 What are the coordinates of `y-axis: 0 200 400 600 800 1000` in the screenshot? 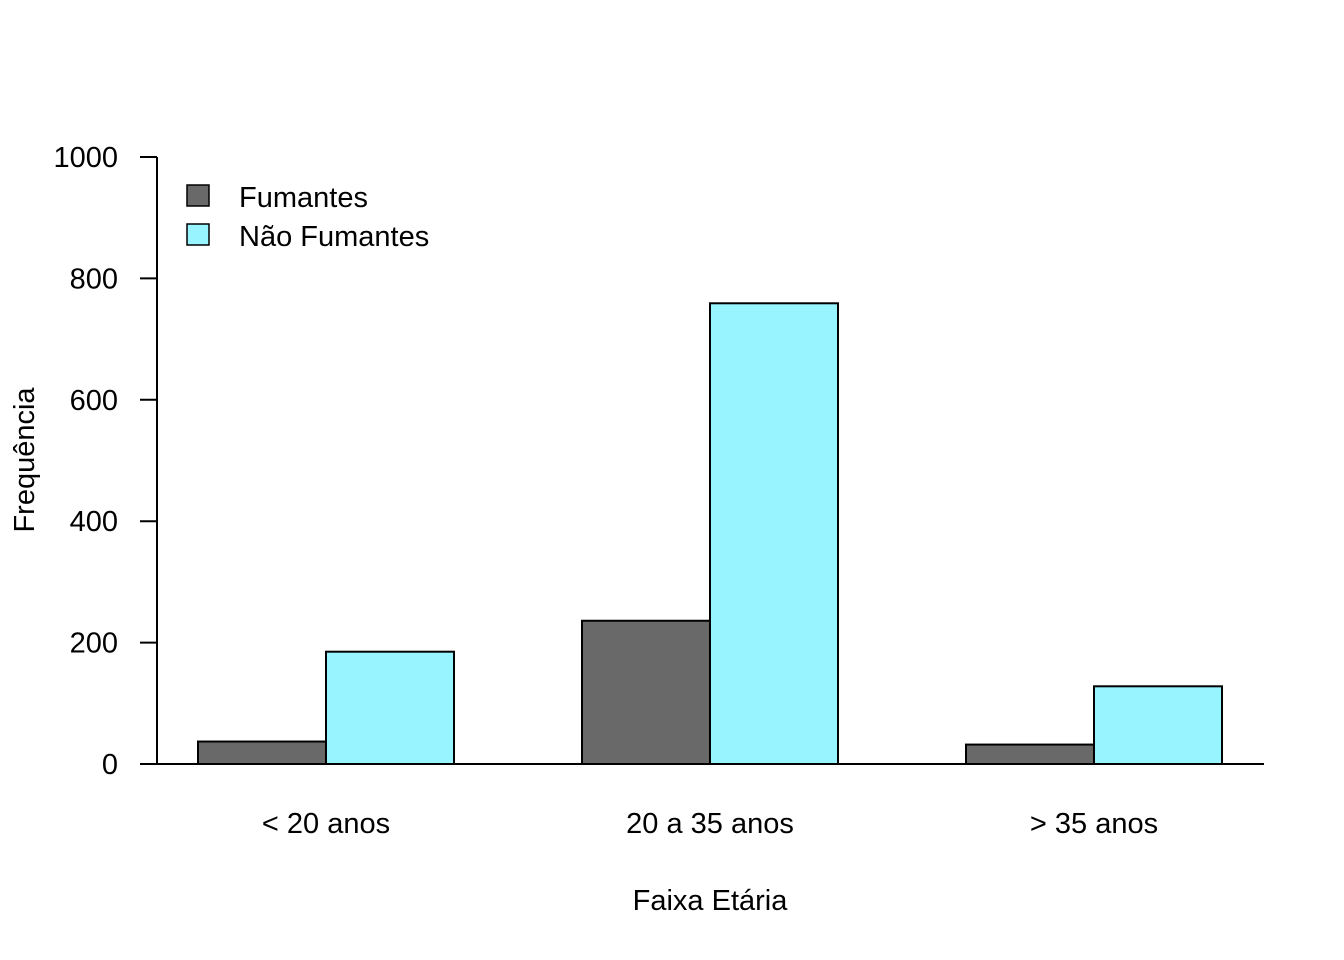 It's located at (105, 461).